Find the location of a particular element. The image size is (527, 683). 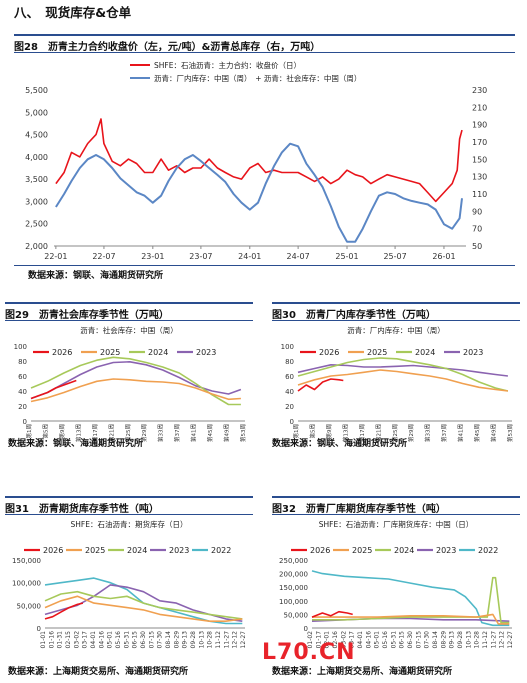

fig28-x-tick: 23-01 is located at coordinates (152, 256).